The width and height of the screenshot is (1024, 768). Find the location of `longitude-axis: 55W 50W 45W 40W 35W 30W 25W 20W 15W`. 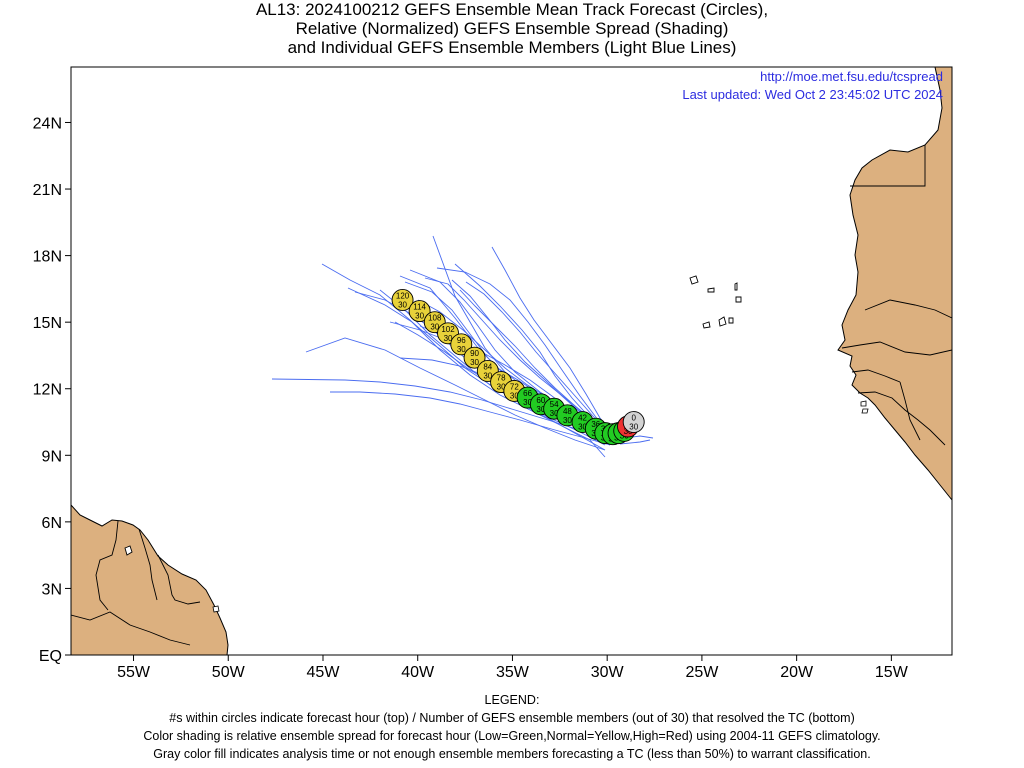

longitude-axis: 55W 50W 45W 40W 35W 30W 25W 20W 15W is located at coordinates (513, 668).